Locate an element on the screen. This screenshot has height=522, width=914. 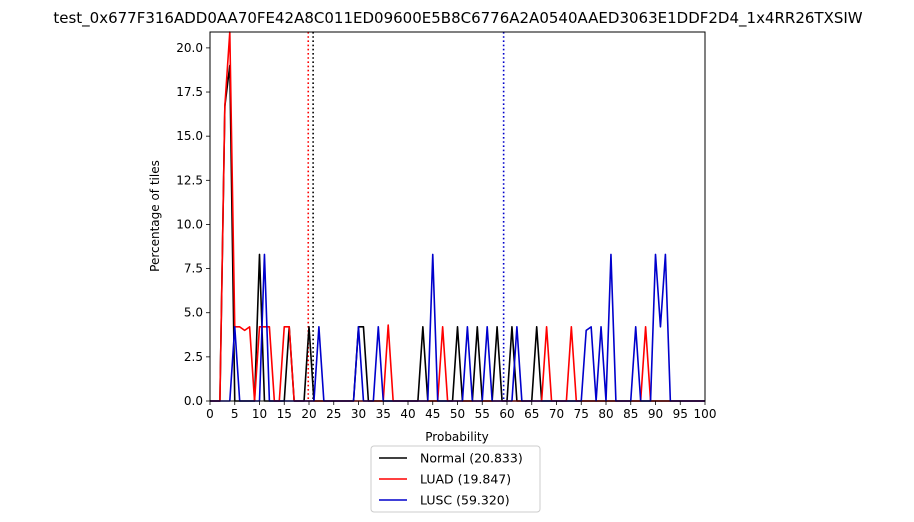
x-tick-label: 20 is located at coordinates (308, 414).